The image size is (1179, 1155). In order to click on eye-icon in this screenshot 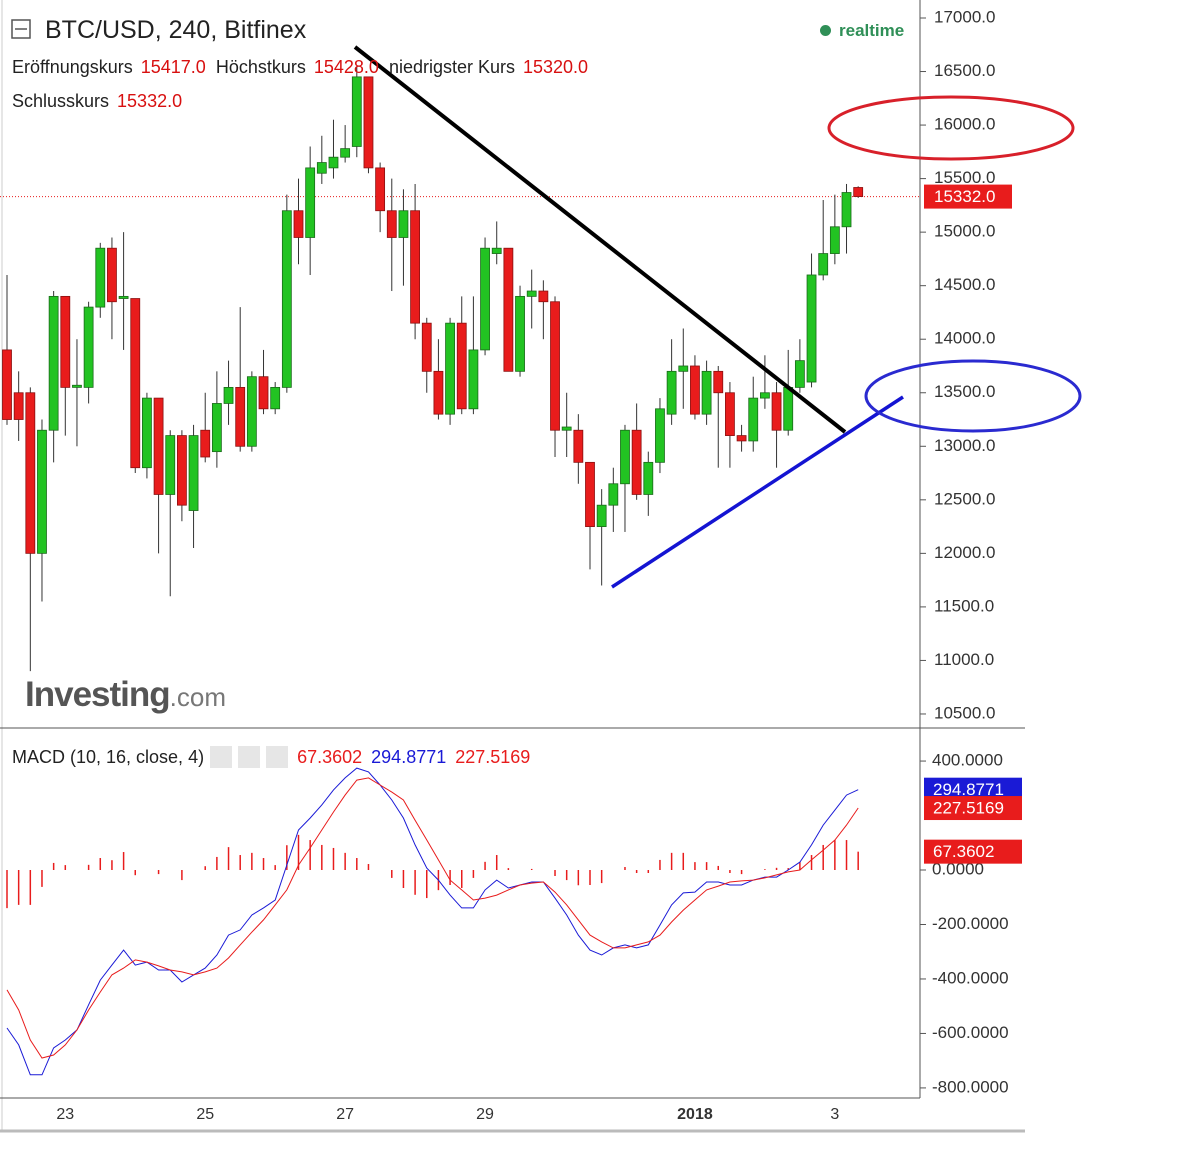, I will do `click(221, 757)`.